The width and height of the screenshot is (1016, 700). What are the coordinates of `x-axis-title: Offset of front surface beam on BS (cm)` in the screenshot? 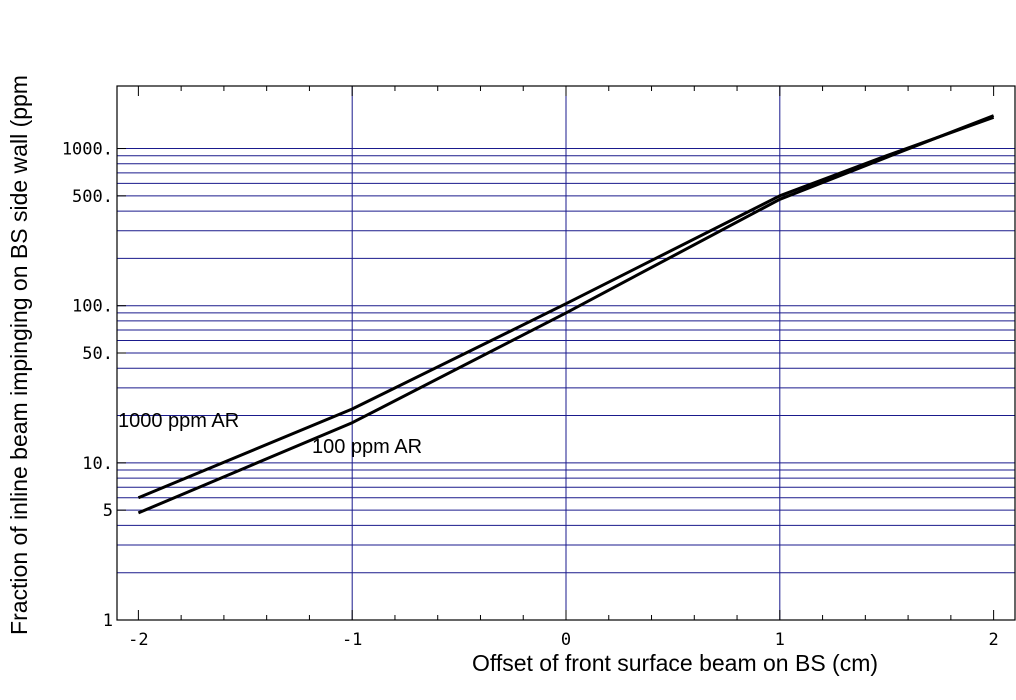 It's located at (675, 663).